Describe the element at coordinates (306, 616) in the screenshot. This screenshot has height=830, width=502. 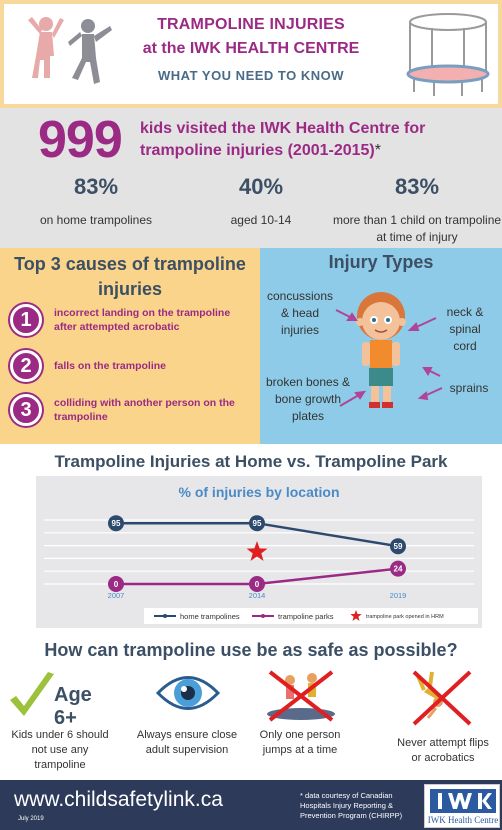
I see `legend-label: trampoline parks` at that location.